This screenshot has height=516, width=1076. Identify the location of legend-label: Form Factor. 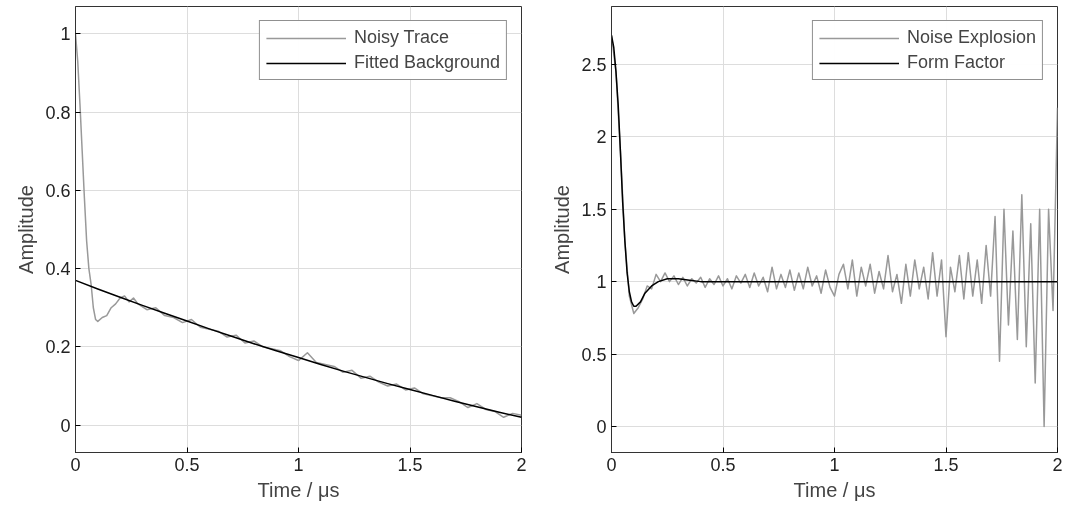
(955, 62).